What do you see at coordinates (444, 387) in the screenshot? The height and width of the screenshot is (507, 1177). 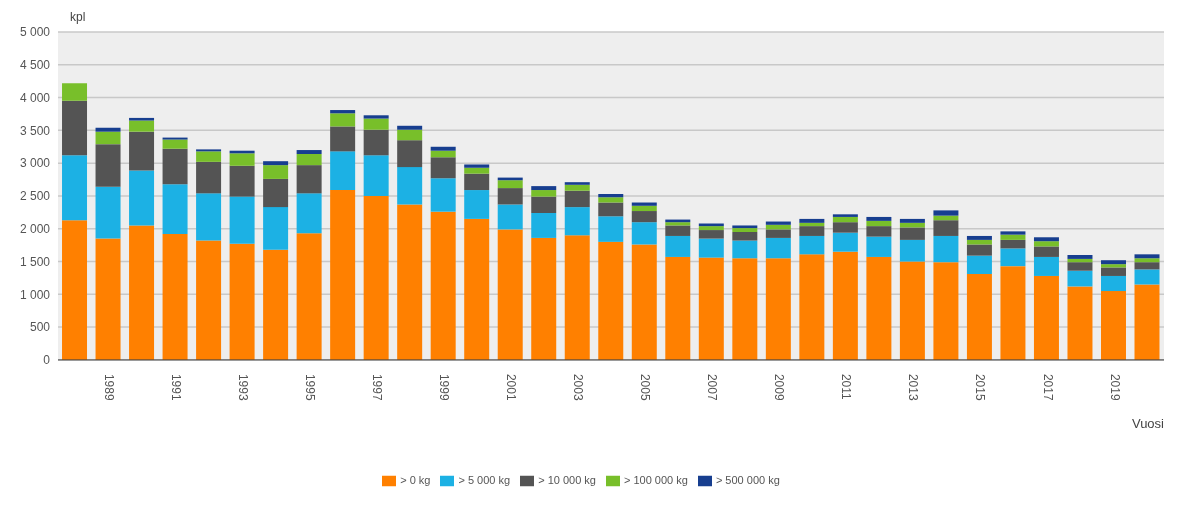 I see `x-tick-label: 1999` at bounding box center [444, 387].